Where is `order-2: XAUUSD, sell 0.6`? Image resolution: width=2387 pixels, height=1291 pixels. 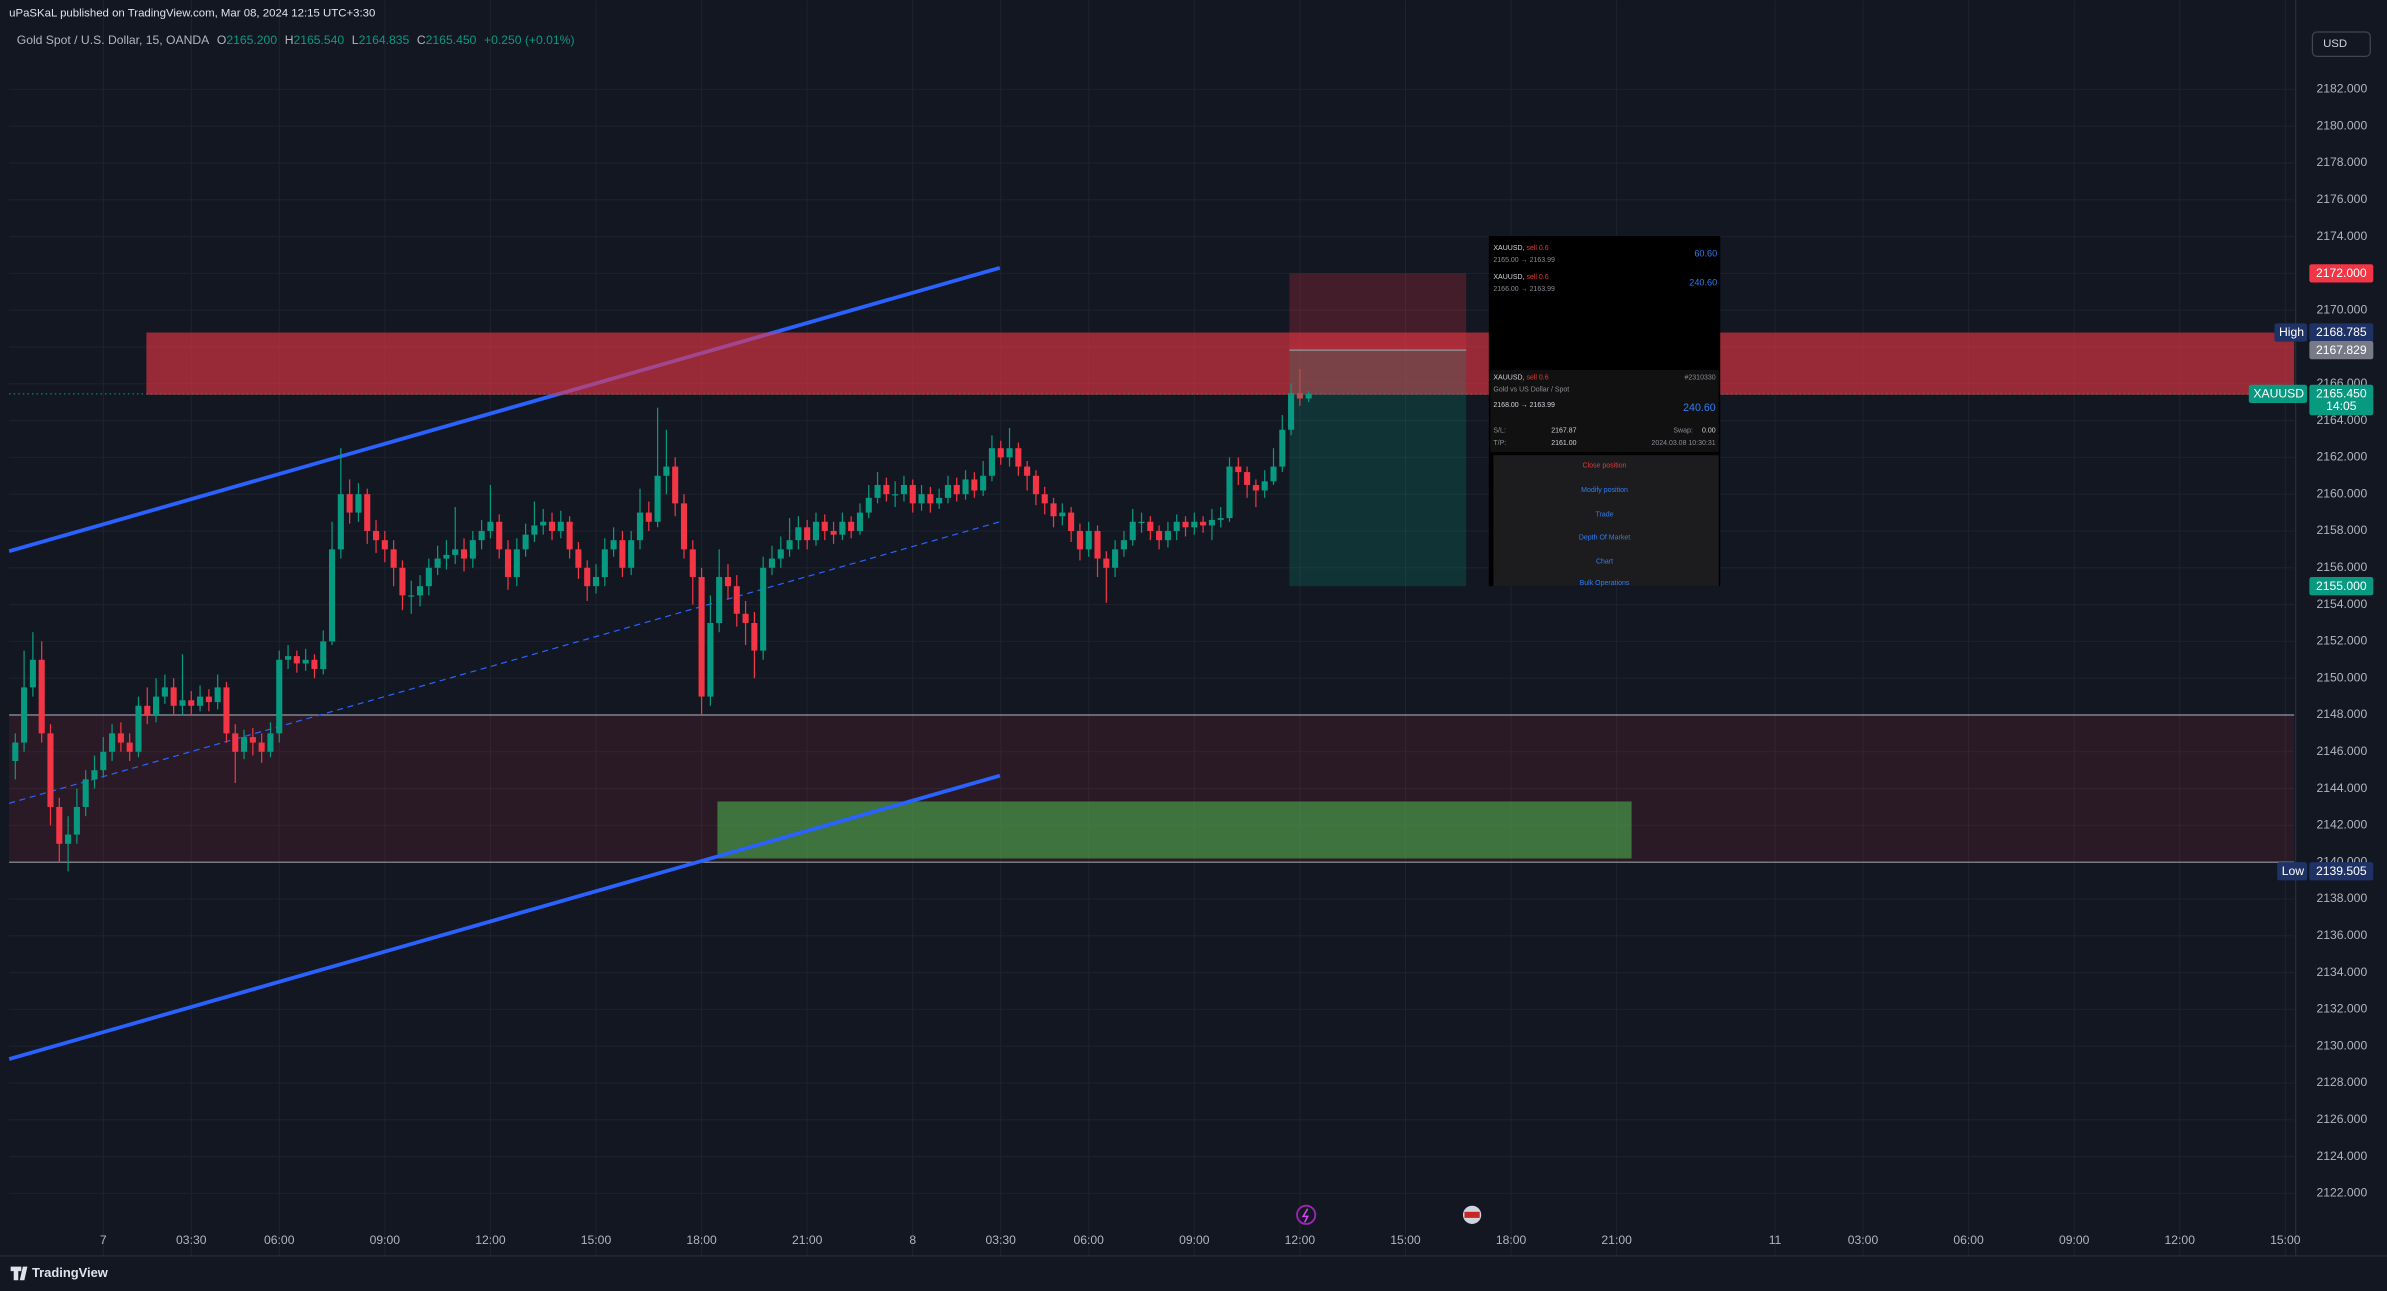 order-2: XAUUSD, sell 0.6 is located at coordinates (1520, 277).